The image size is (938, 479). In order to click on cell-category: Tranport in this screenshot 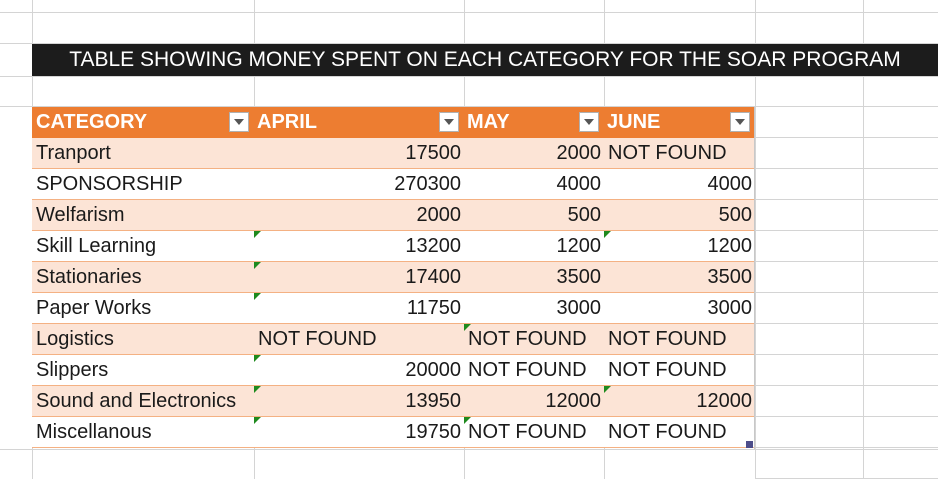, I will do `click(73, 153)`.